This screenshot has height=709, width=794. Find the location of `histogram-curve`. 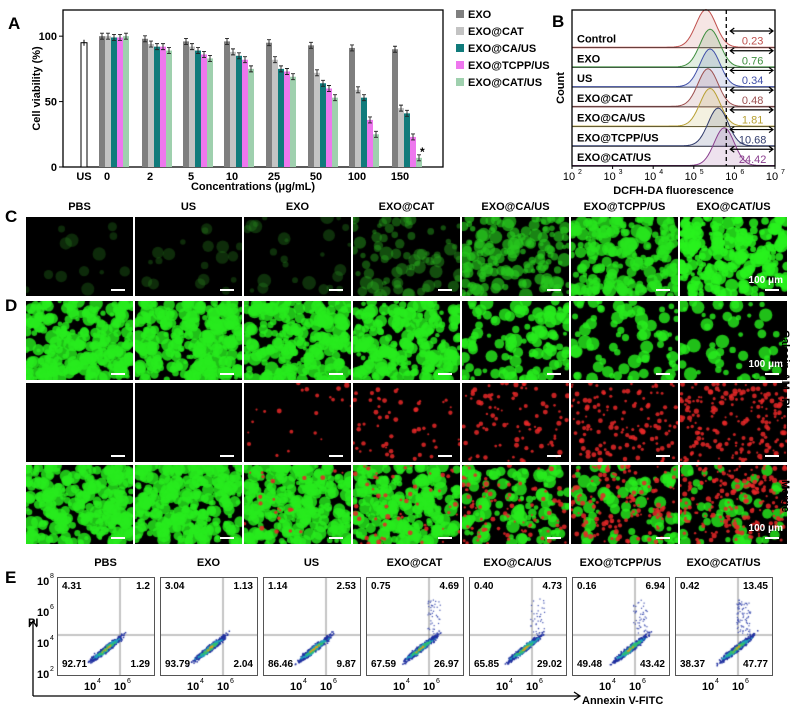

histogram-curve is located at coordinates (673, 28).